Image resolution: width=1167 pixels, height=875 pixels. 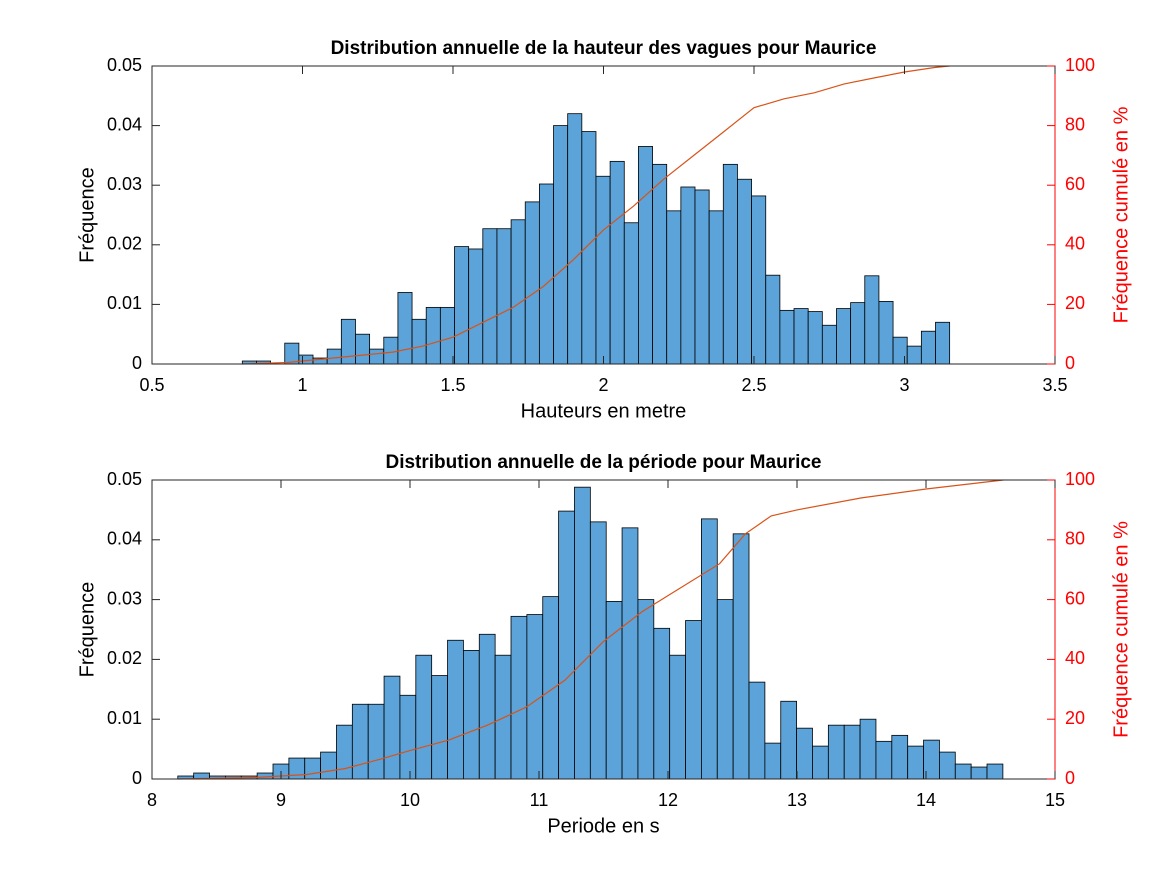 What do you see at coordinates (124, 479) in the screenshot?
I see `y-tick-label: 0.05` at bounding box center [124, 479].